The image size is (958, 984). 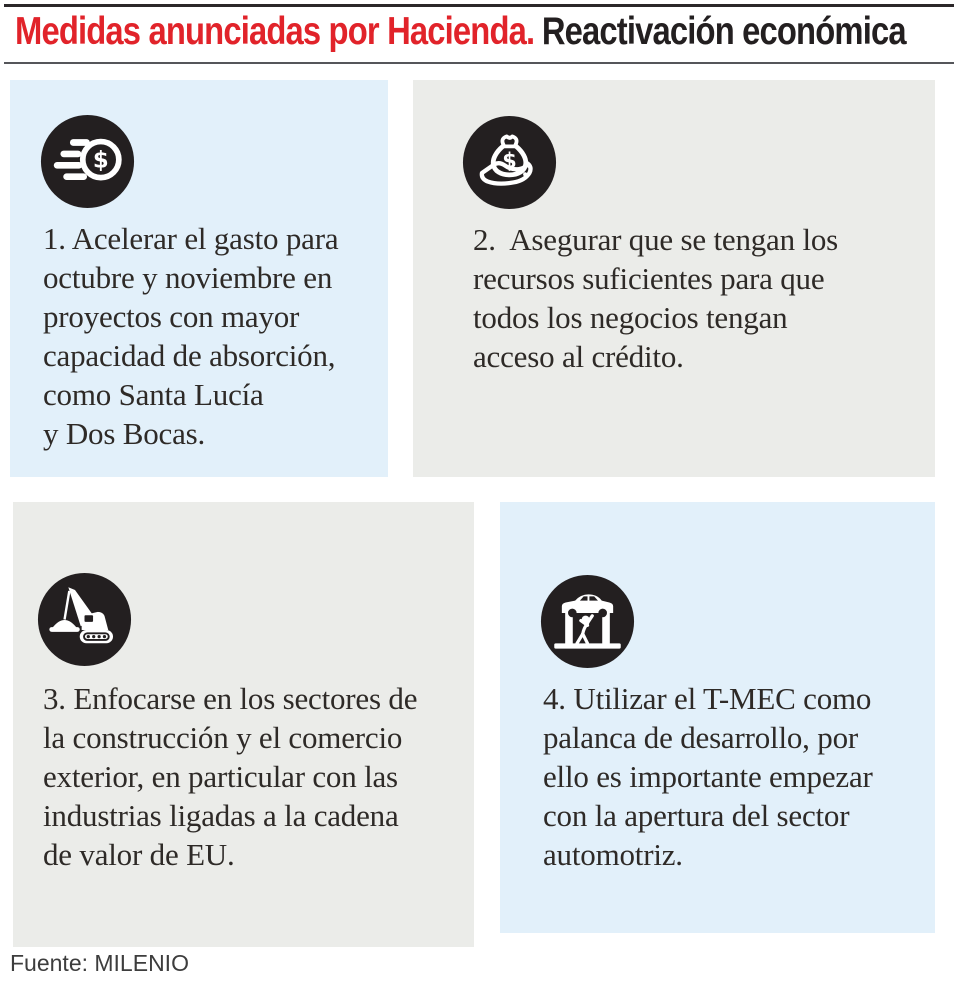 What do you see at coordinates (479, 63) in the screenshot?
I see `headline-rule` at bounding box center [479, 63].